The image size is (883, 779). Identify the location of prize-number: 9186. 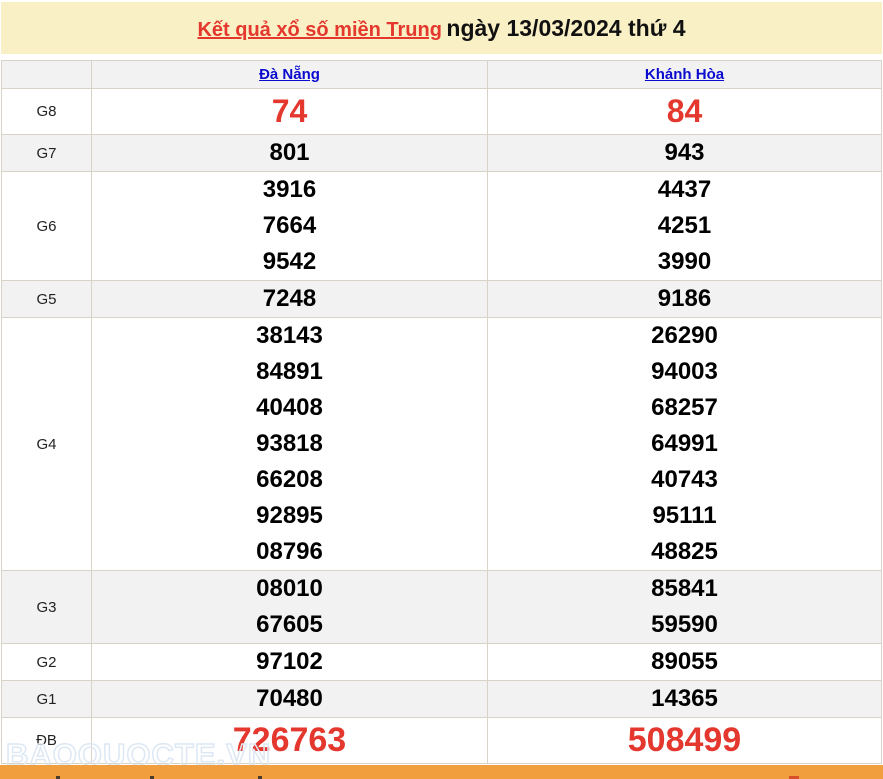
(684, 298).